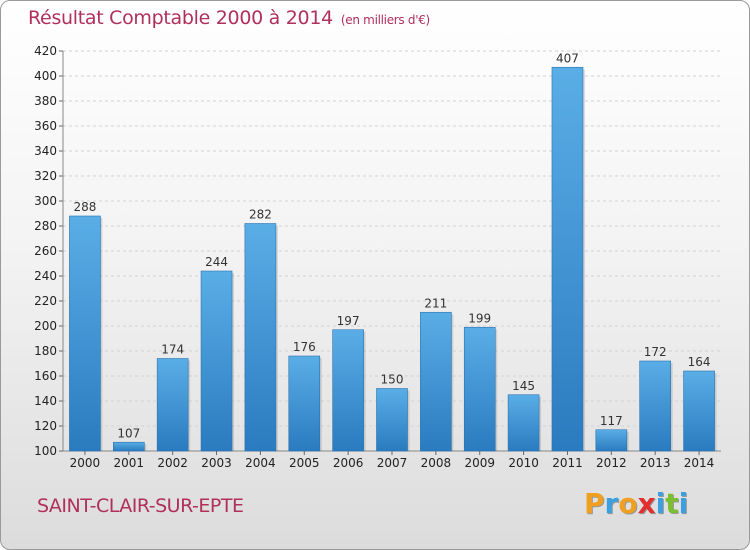 The height and width of the screenshot is (550, 750). I want to click on data-label: 164, so click(699, 362).